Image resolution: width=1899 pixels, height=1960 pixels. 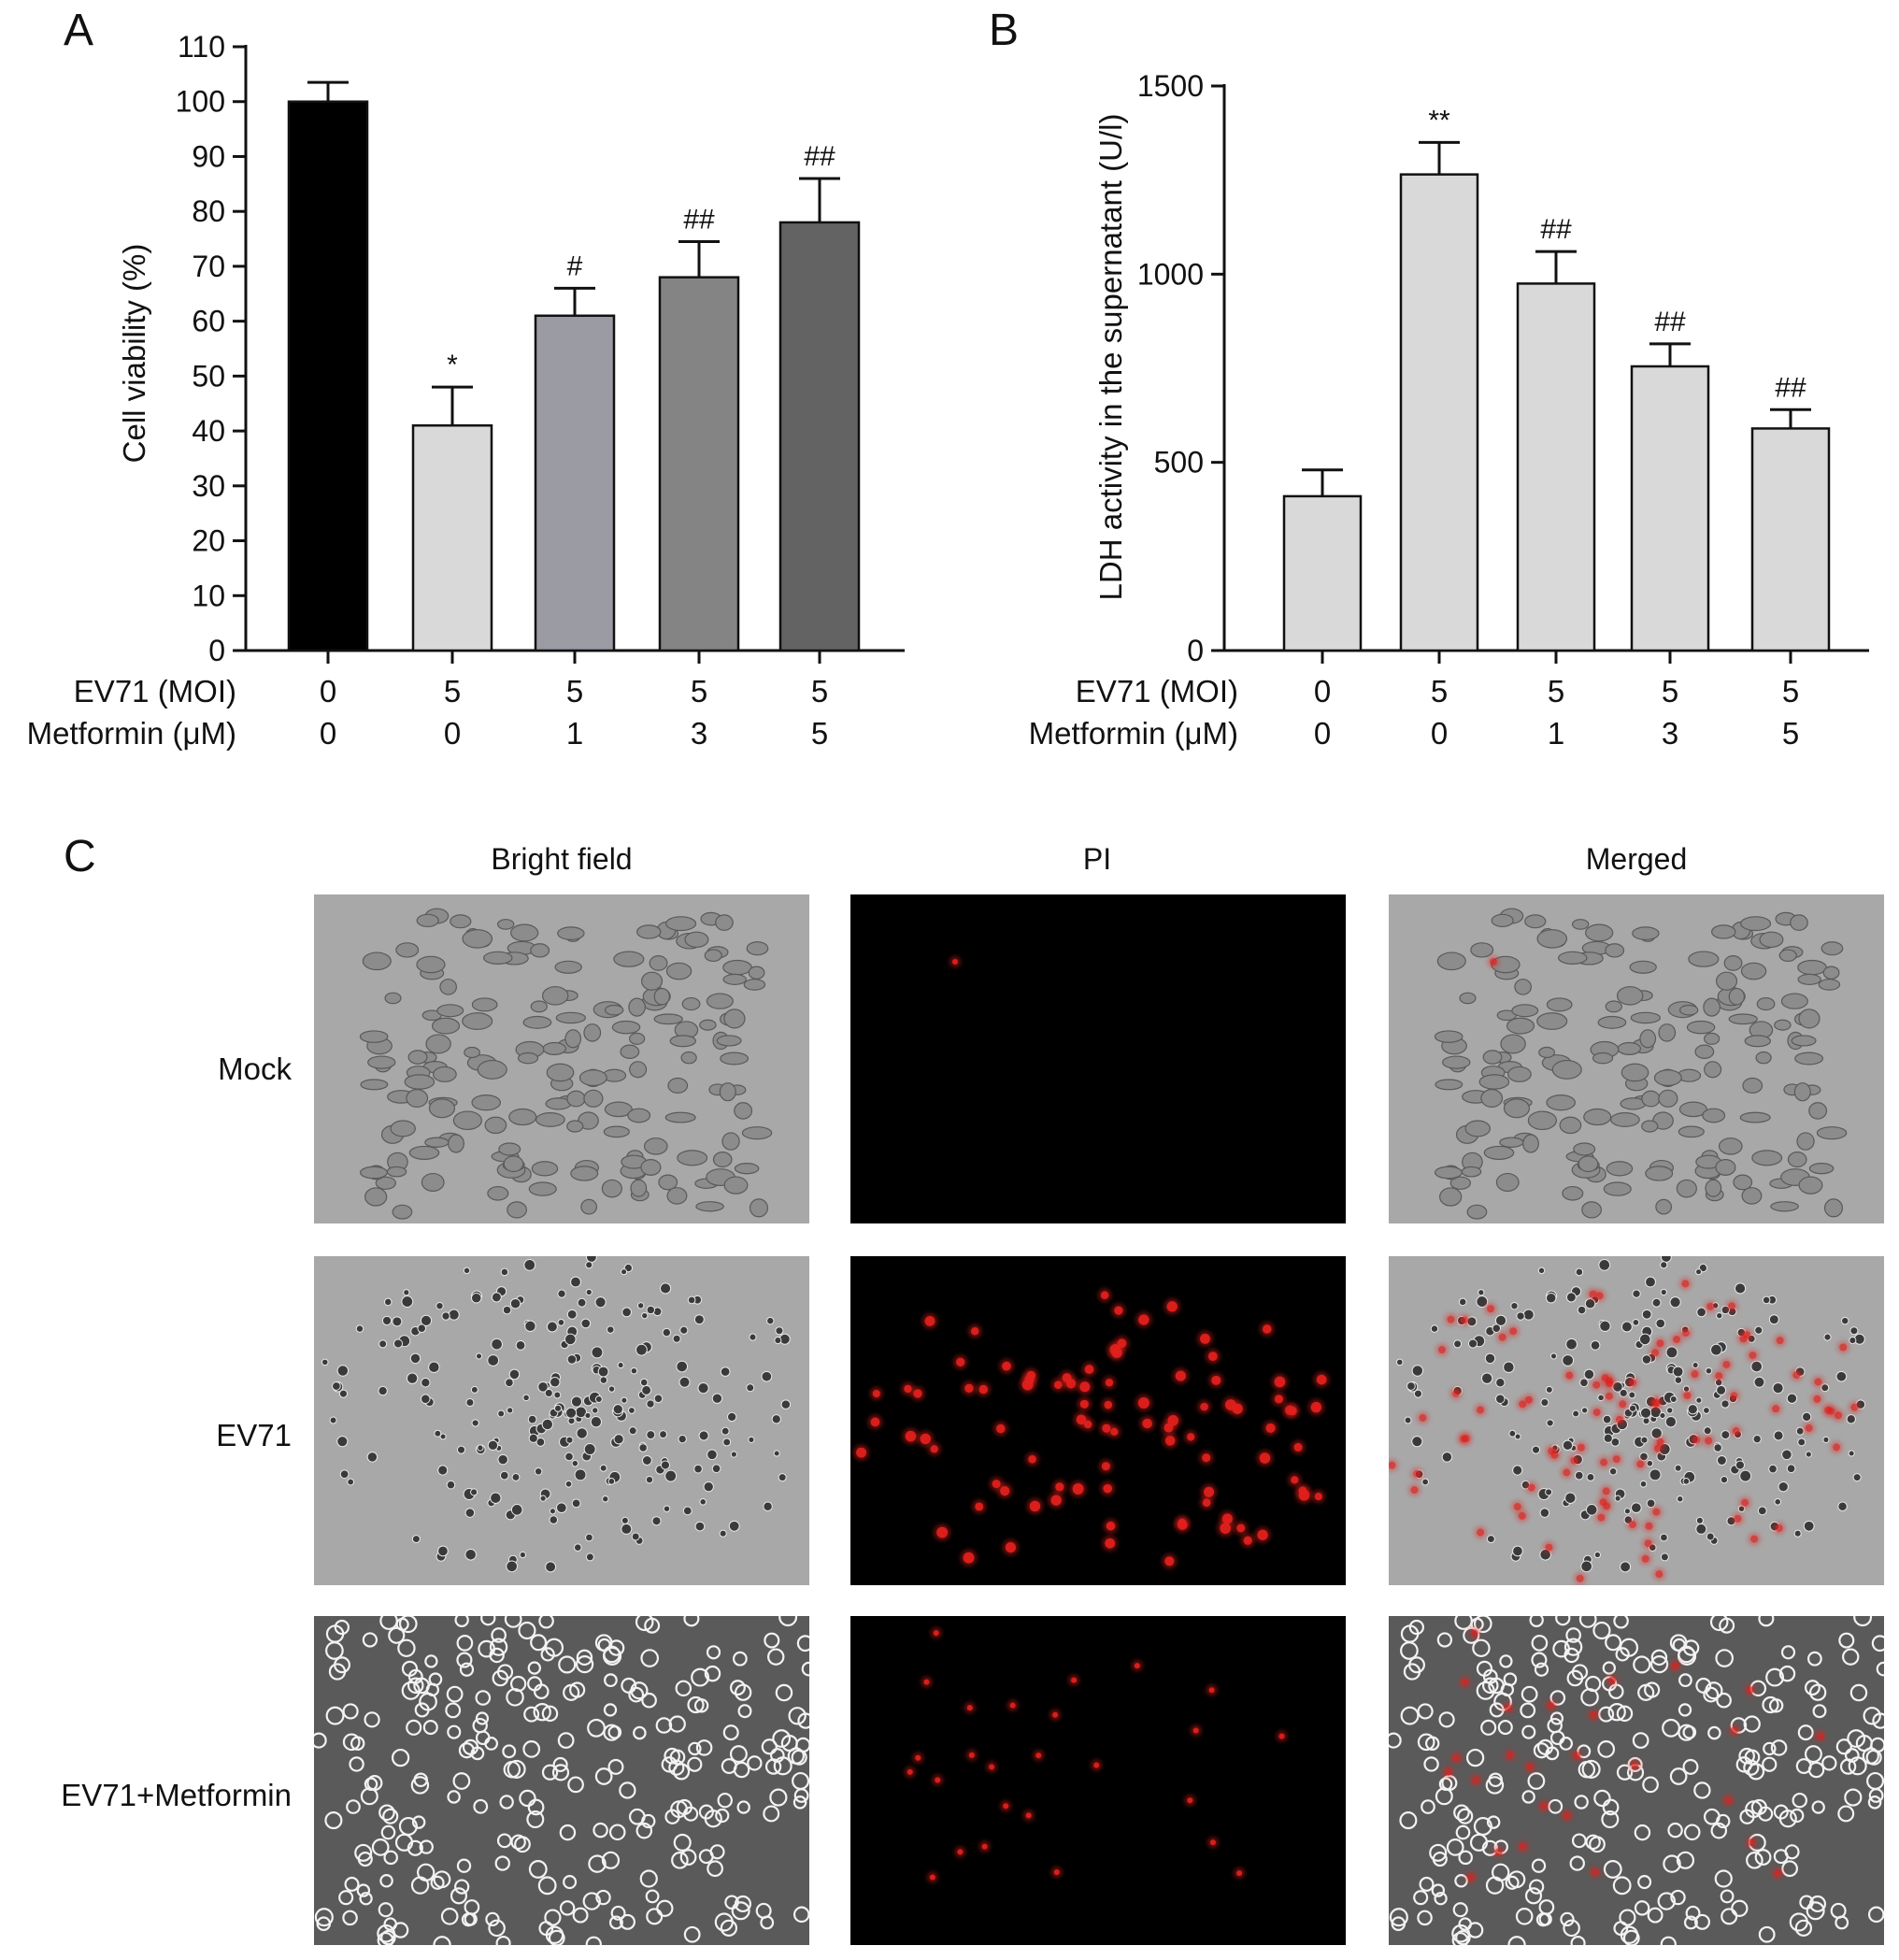 I want to click on chart-b-condition-label: Metformin (μM), so click(x=1133, y=733).